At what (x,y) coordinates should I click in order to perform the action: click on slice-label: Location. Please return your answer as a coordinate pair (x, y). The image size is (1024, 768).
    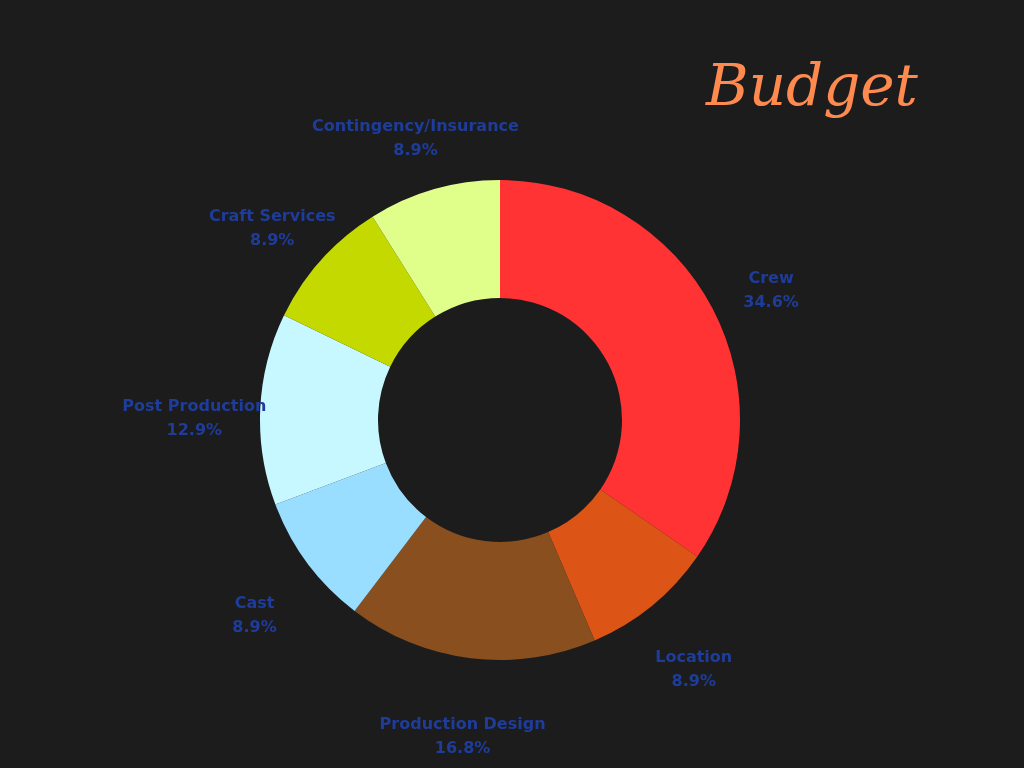
    Looking at the image, I should click on (694, 656).